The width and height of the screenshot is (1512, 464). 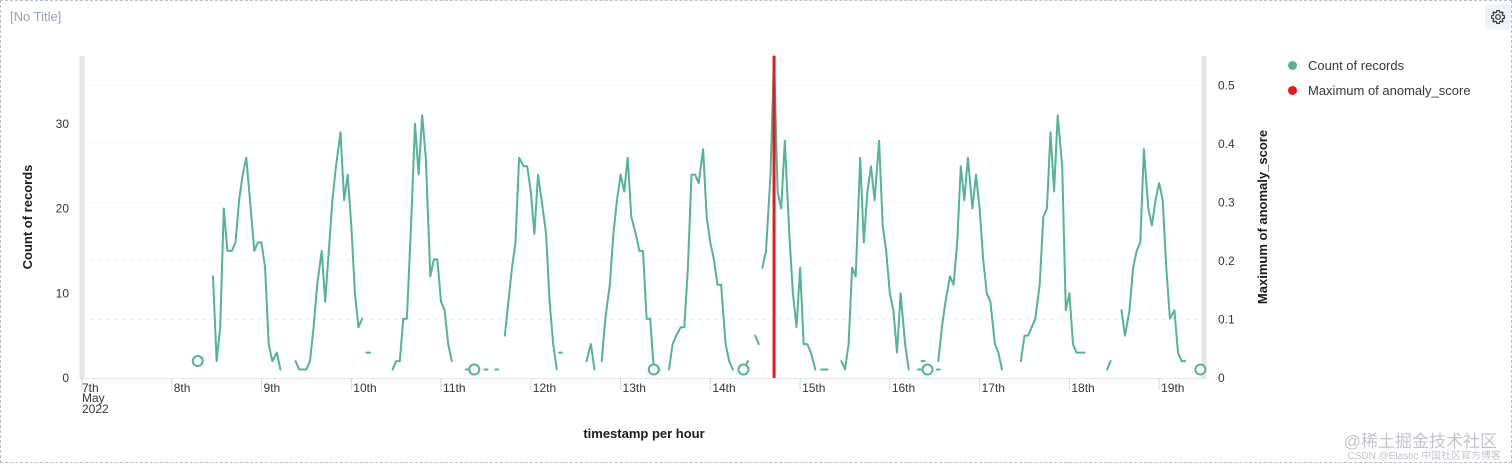 What do you see at coordinates (1356, 65) in the screenshot?
I see `legend-label-count: Count of records` at bounding box center [1356, 65].